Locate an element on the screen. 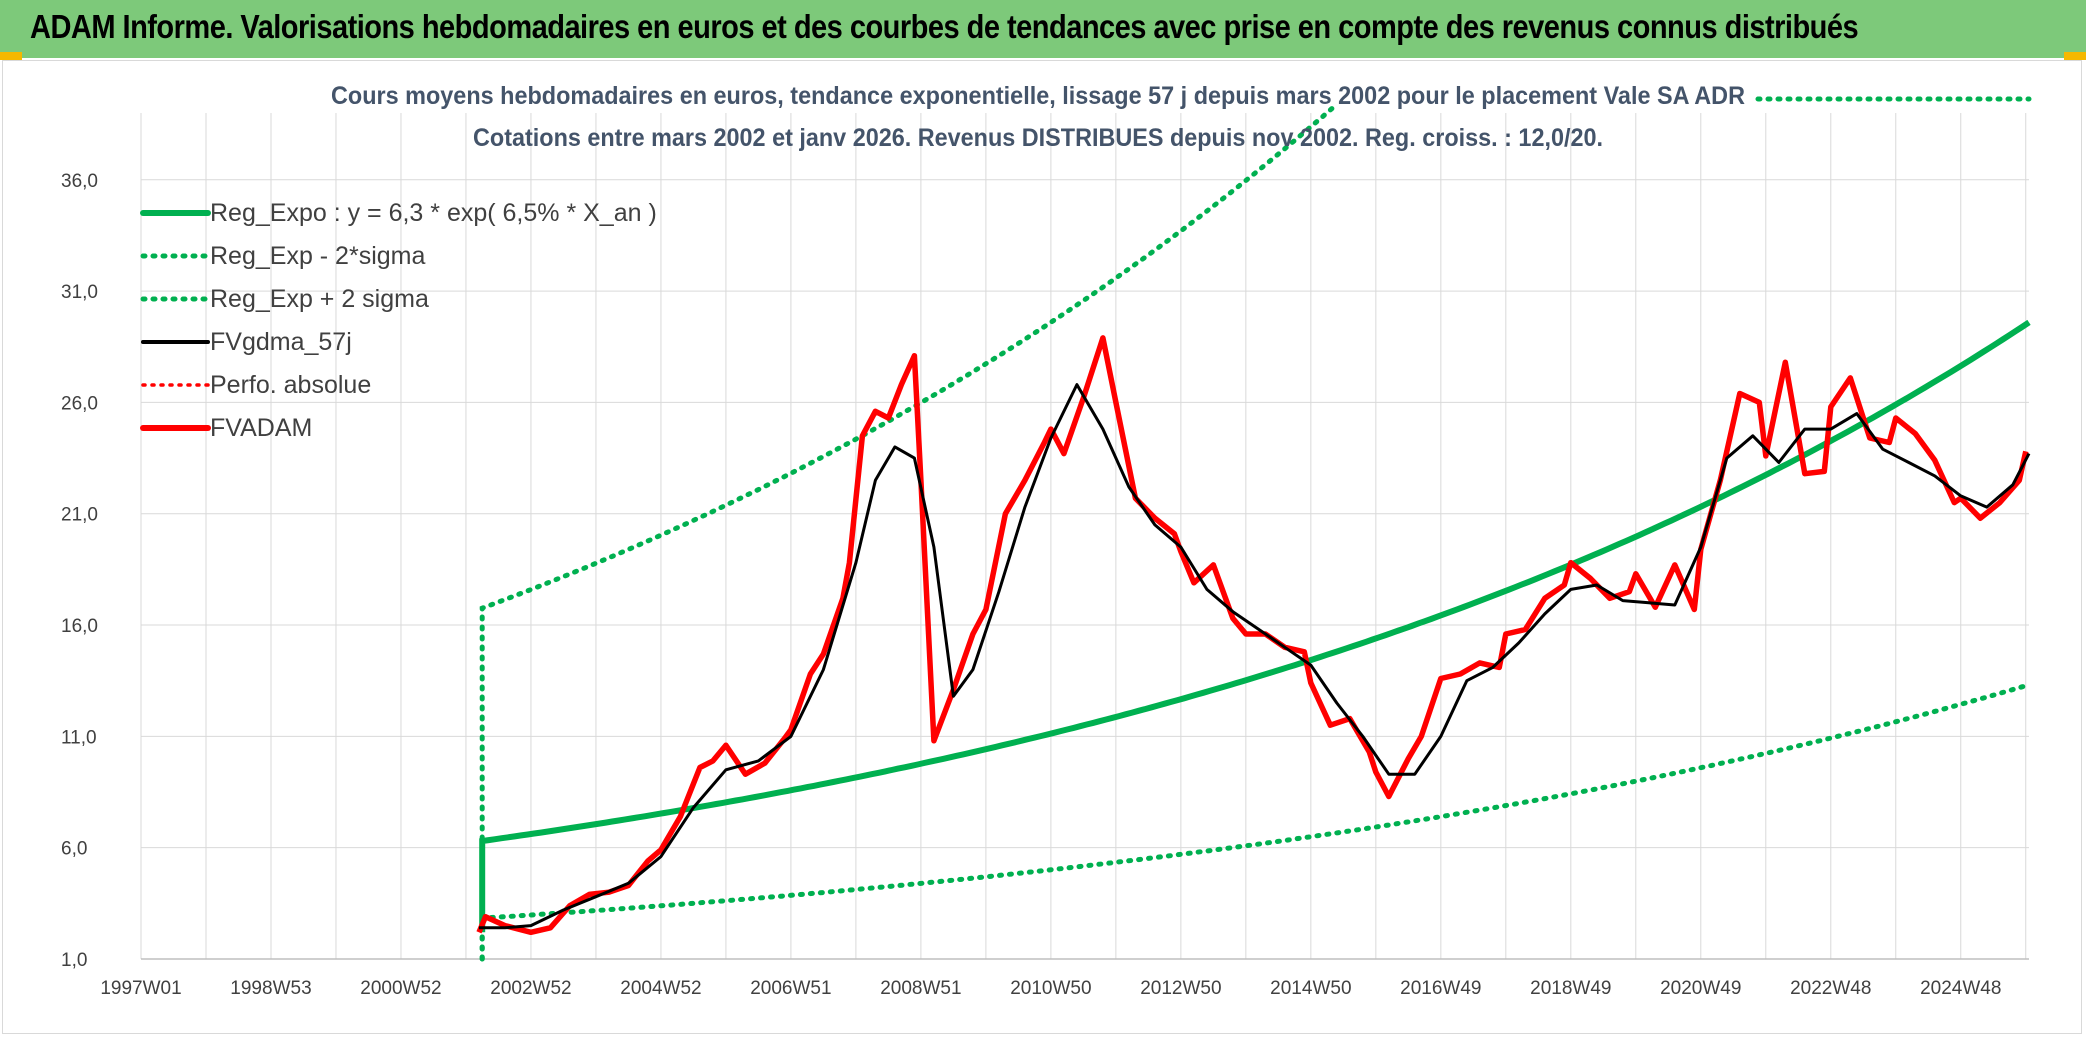 This screenshot has height=1037, width=2086. x-tick-label: 2018W49 is located at coordinates (1570, 988).